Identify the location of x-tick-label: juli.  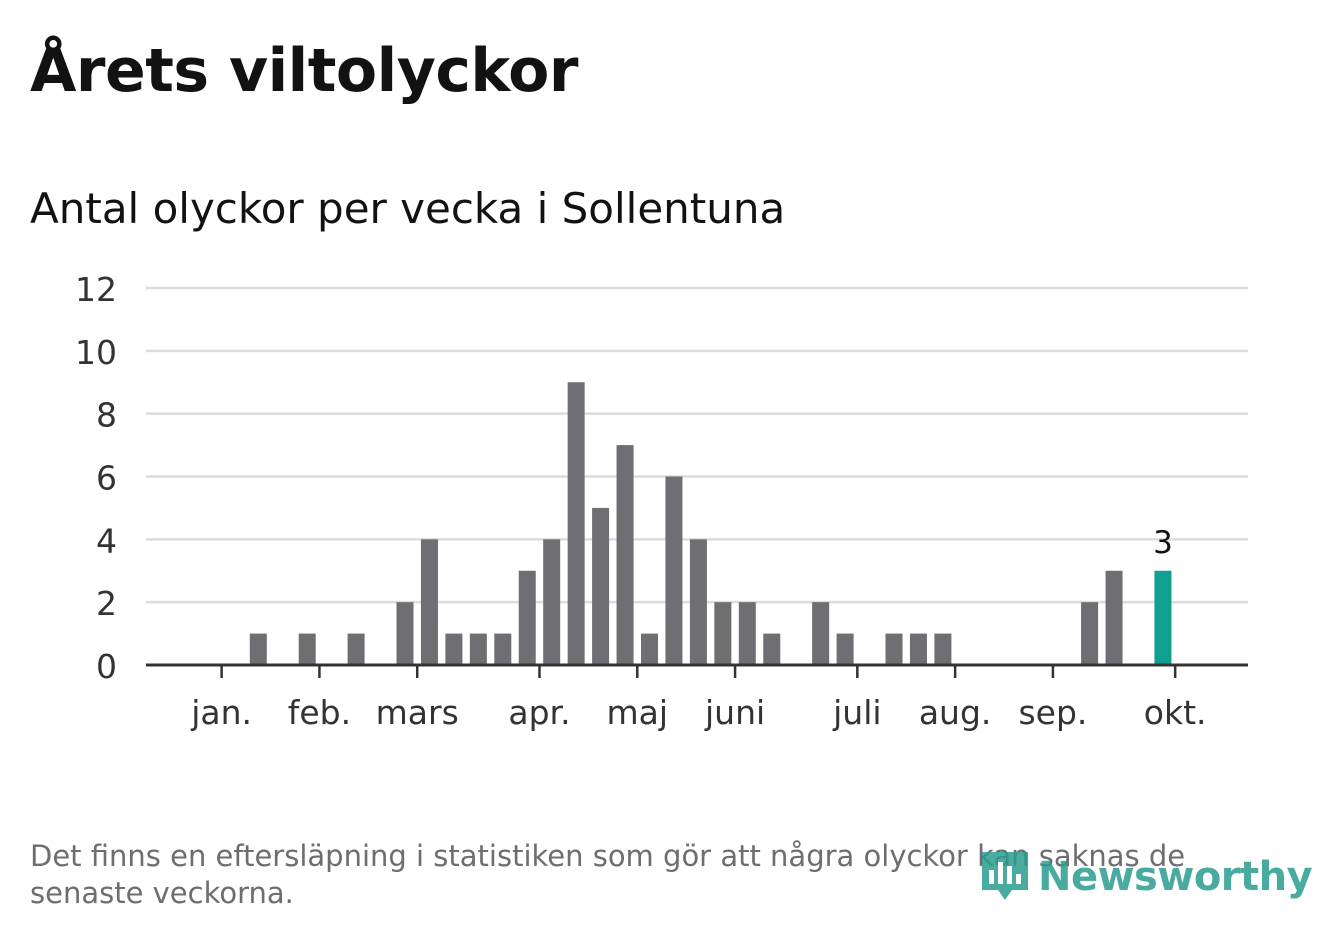
(856, 712).